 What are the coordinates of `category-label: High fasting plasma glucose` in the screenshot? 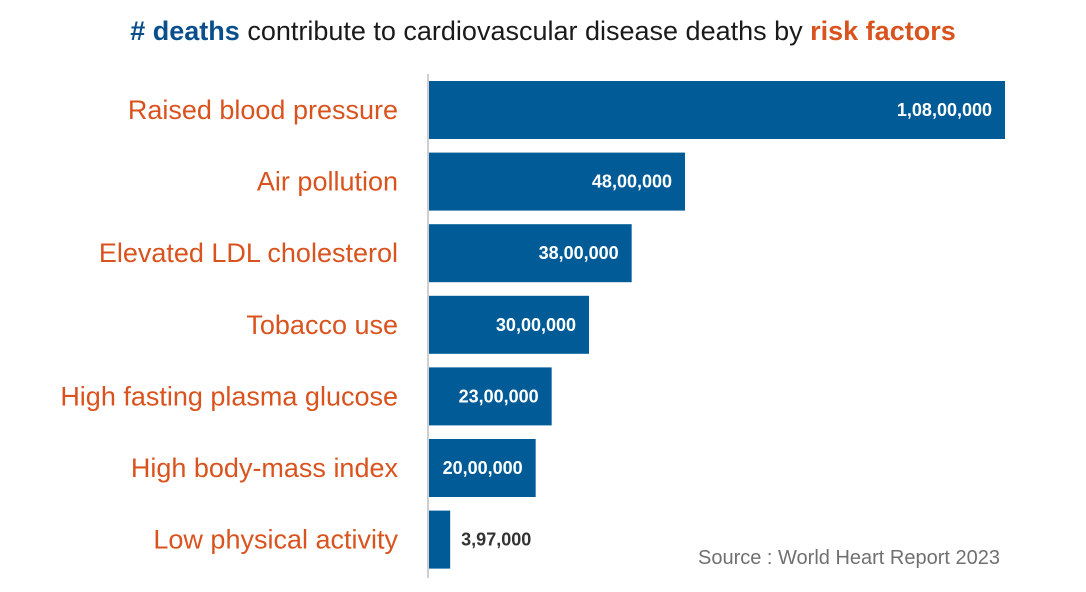 It's located at (229, 396).